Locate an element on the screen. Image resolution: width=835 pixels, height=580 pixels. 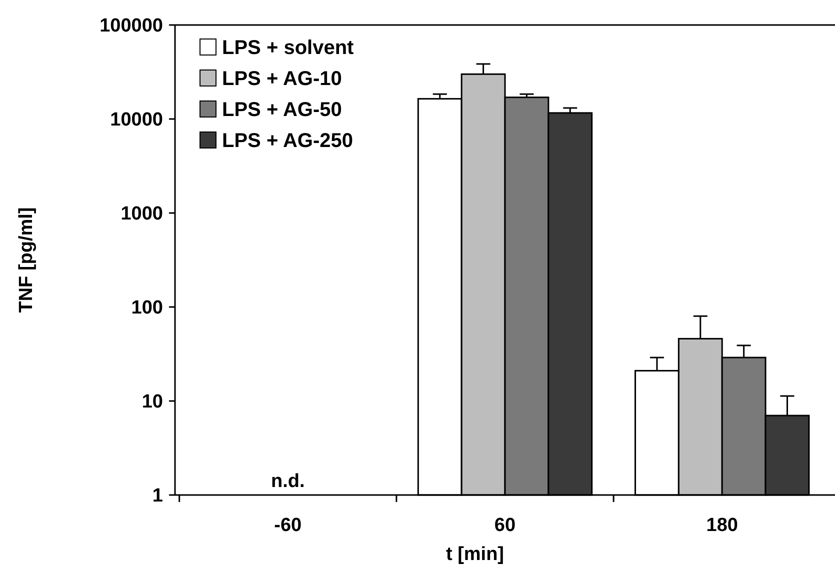
y-tick-label: 100000 is located at coordinates (131, 26).